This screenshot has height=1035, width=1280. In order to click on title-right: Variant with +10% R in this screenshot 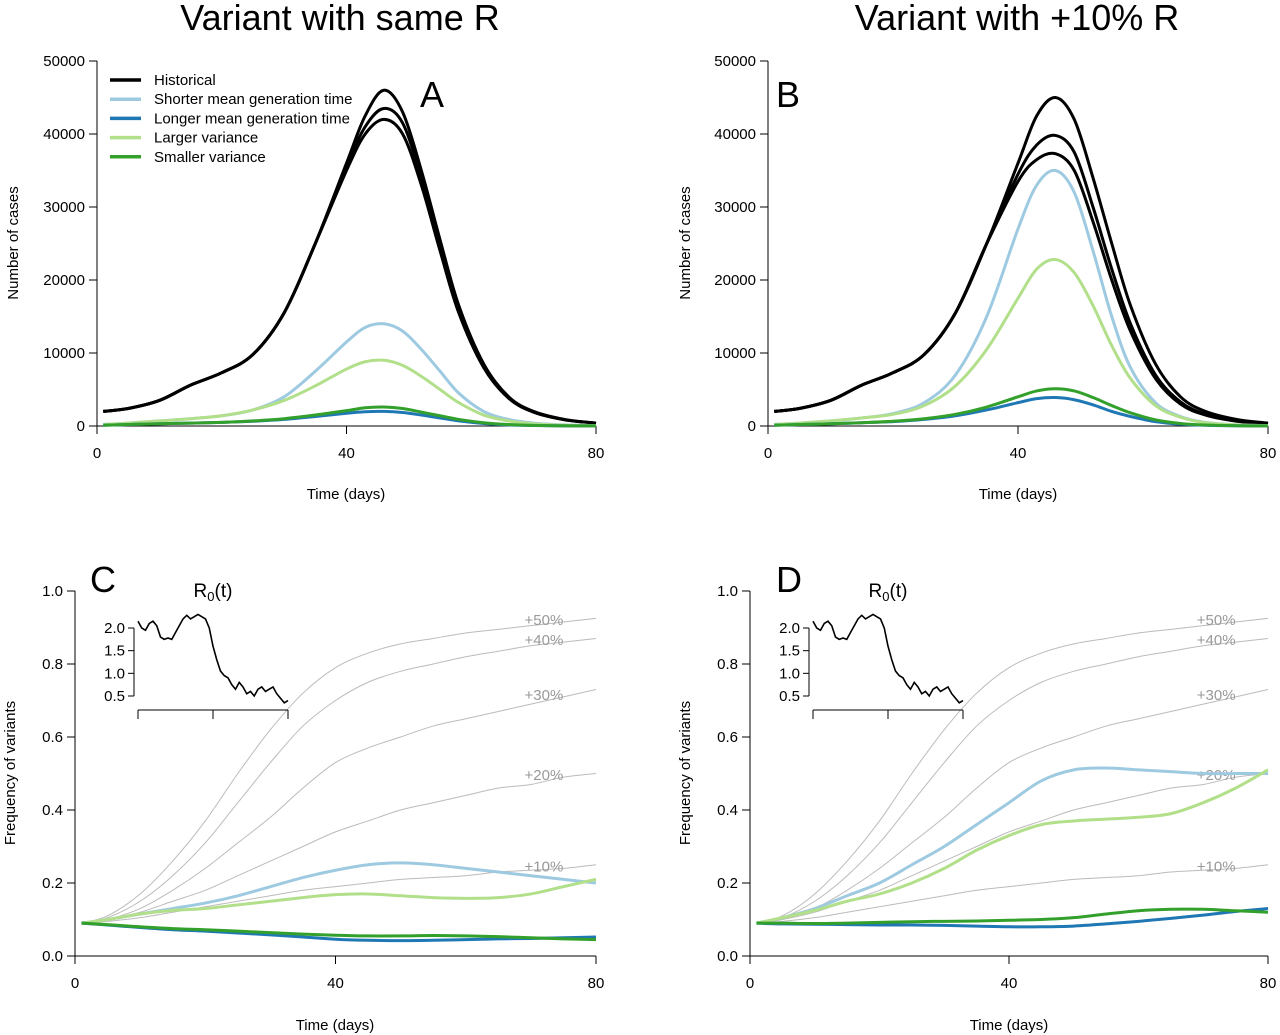, I will do `click(1017, 19)`.